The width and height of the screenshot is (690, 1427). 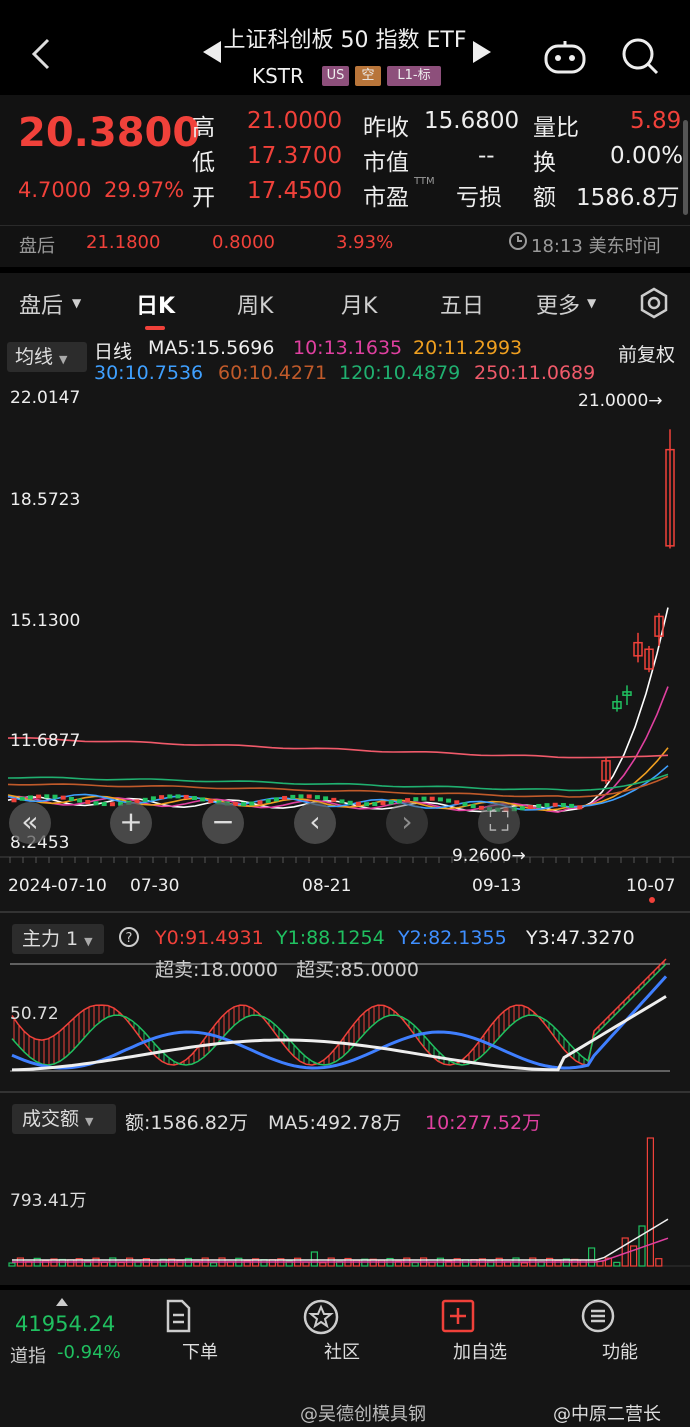 What do you see at coordinates (47, 357) in the screenshot?
I see `ma-selector: 均线 ▼` at bounding box center [47, 357].